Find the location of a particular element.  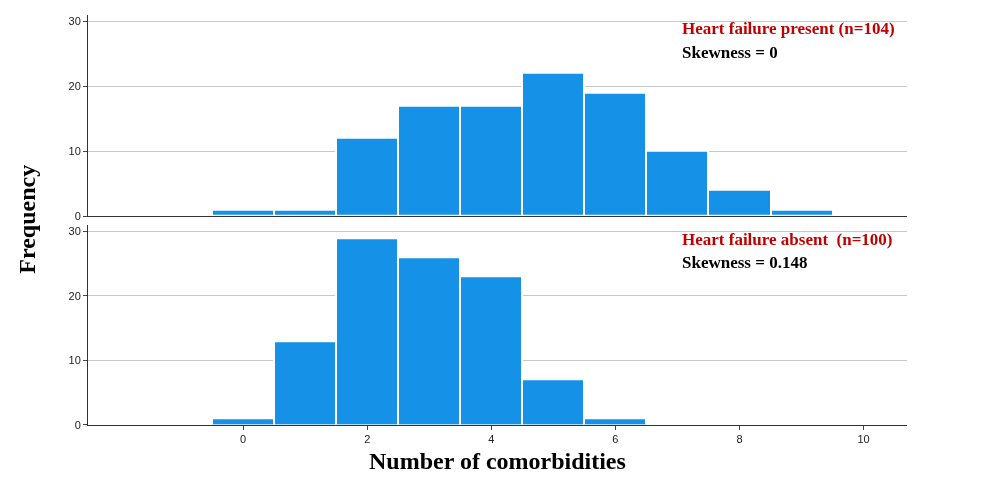

x-tick-label: 4 is located at coordinates (491, 438).